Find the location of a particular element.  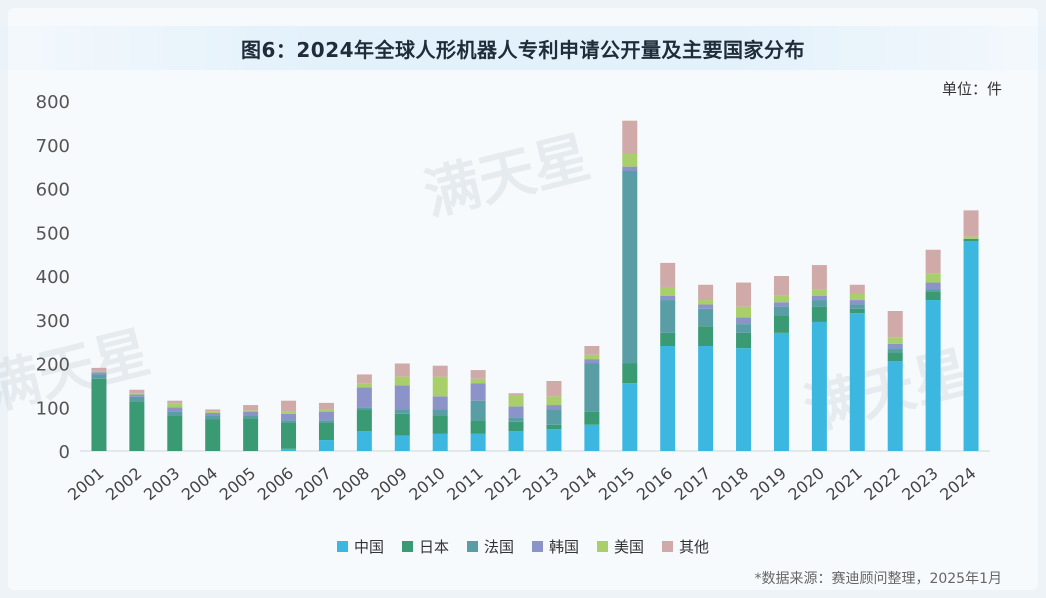

legend-swatch is located at coordinates (668, 546).